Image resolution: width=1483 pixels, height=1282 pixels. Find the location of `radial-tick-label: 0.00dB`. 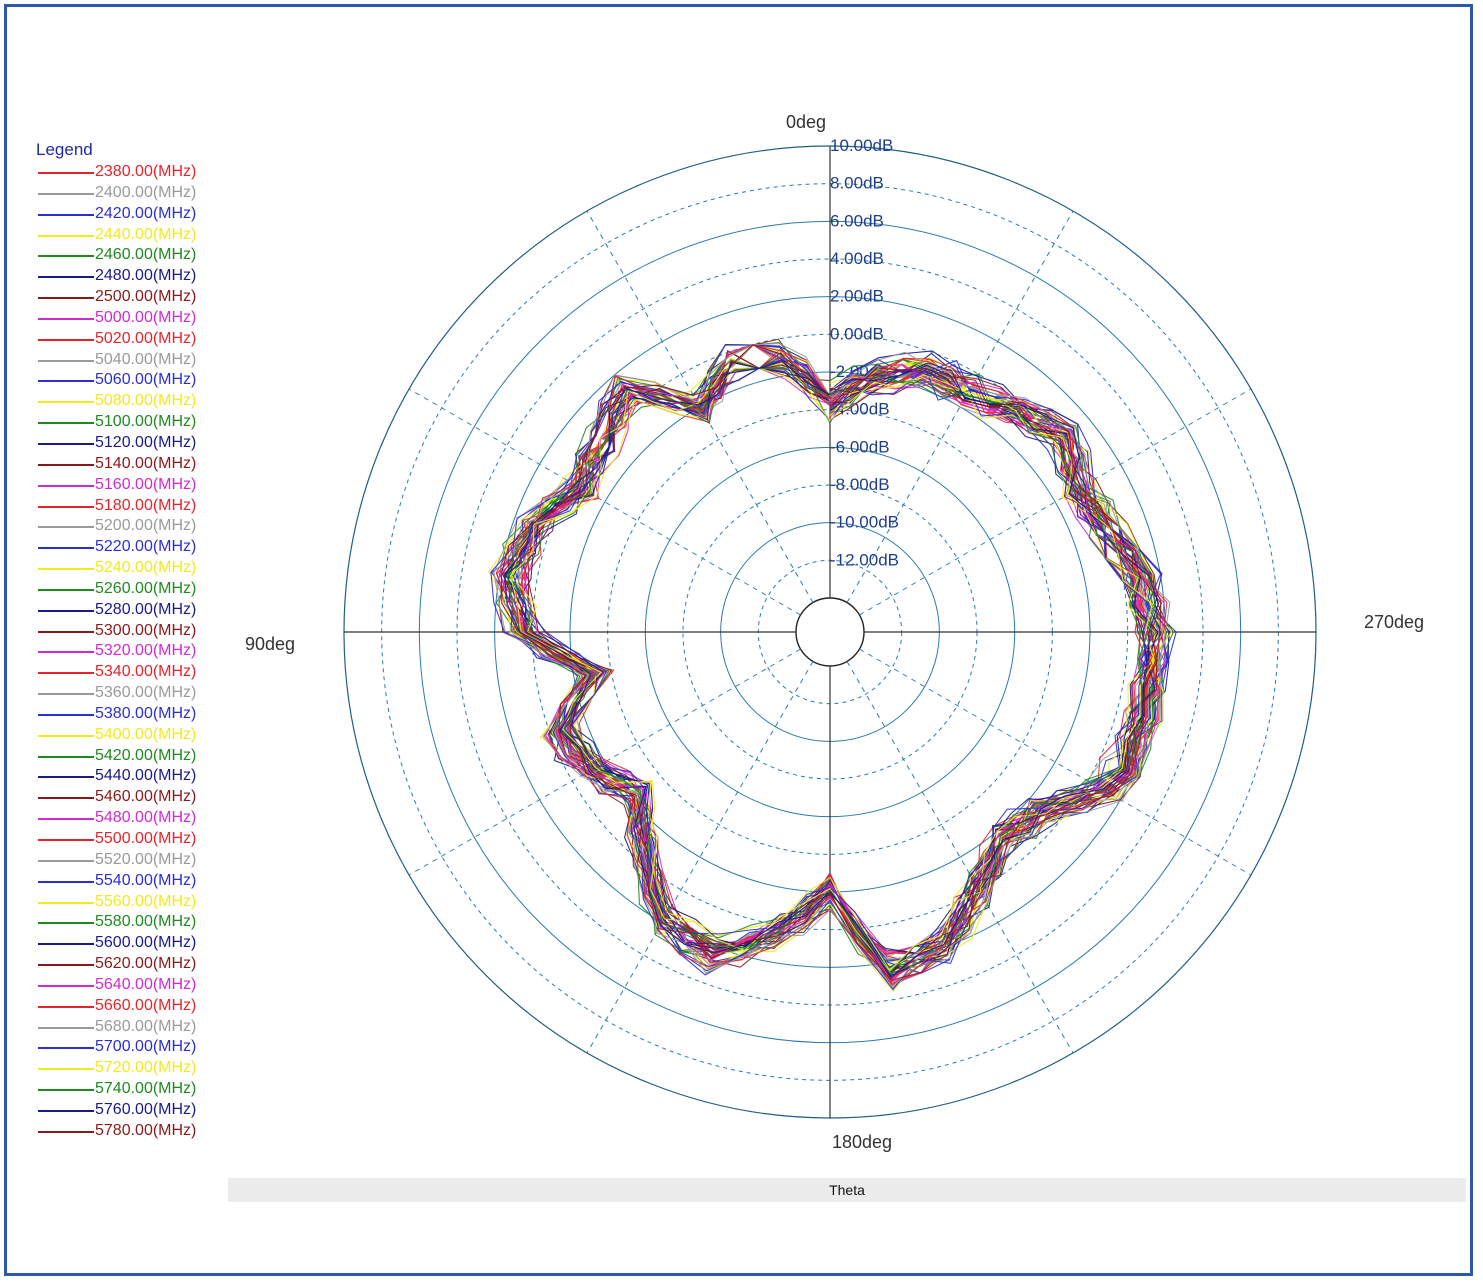

radial-tick-label: 0.00dB is located at coordinates (857, 333).